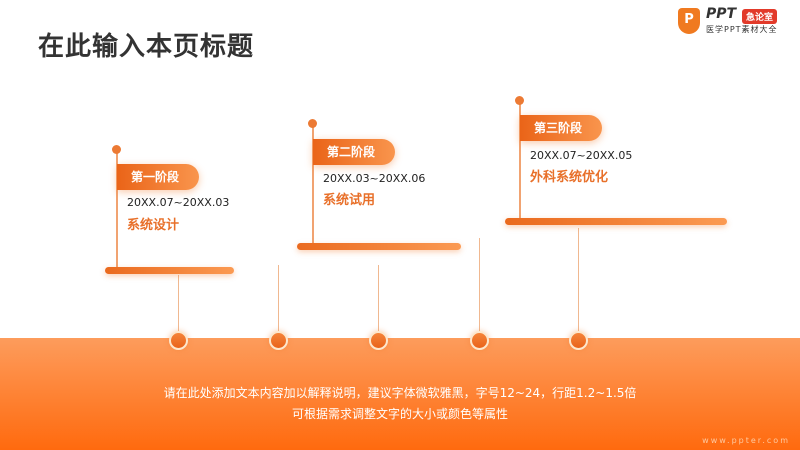 The height and width of the screenshot is (450, 800). Describe the element at coordinates (561, 128) in the screenshot. I see `stage-label: 第三阶段` at that location.